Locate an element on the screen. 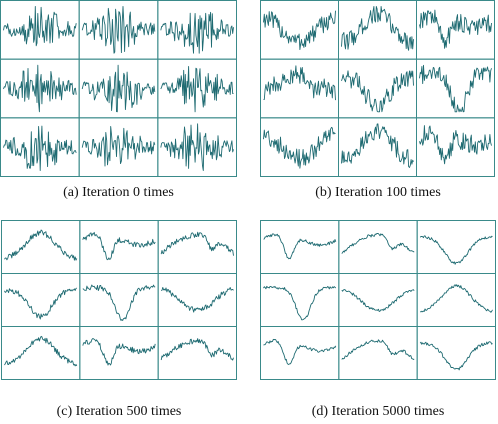 The width and height of the screenshot is (498, 424). caption-b: (b) Iteration 100 times is located at coordinates (378, 192).